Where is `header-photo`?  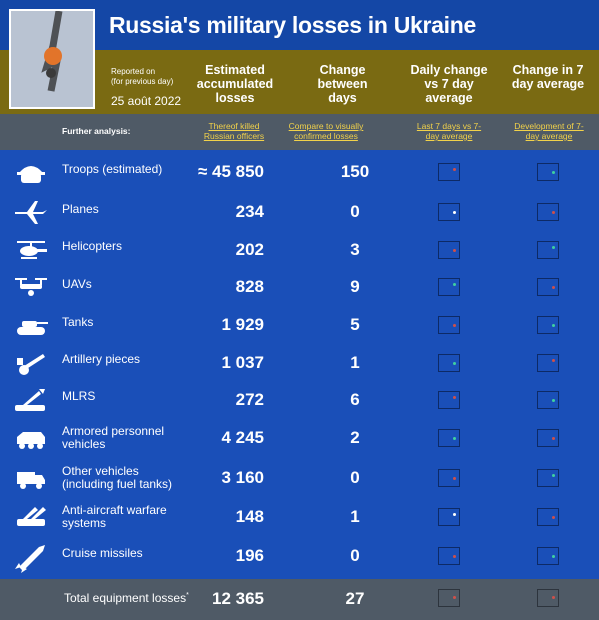
header-photo is located at coordinates (52, 59).